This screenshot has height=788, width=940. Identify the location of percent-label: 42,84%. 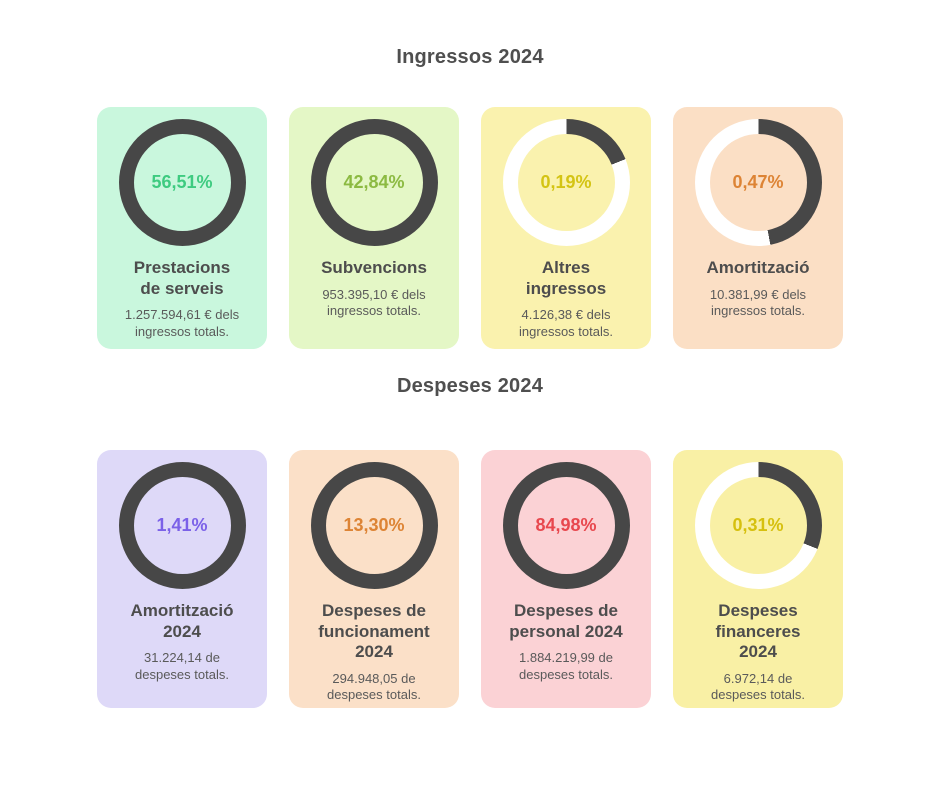
(374, 182).